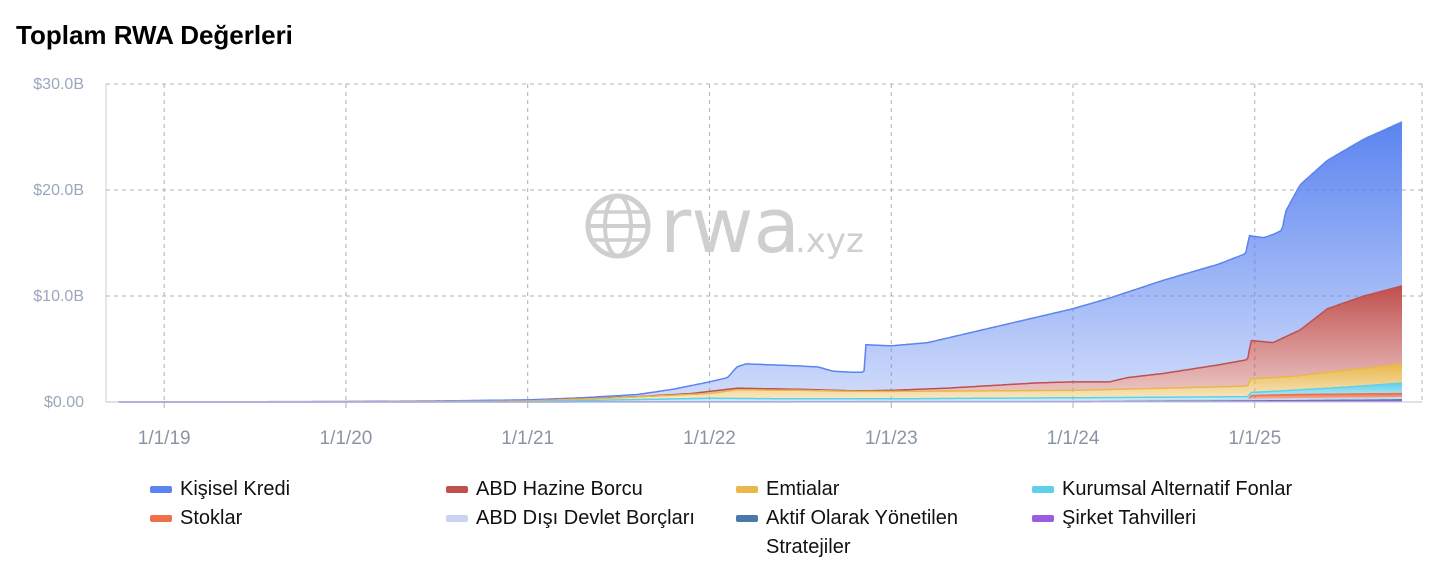 This screenshot has width=1456, height=581. What do you see at coordinates (154, 35) in the screenshot?
I see `chart-title: Toplam RWA Değerleri` at bounding box center [154, 35].